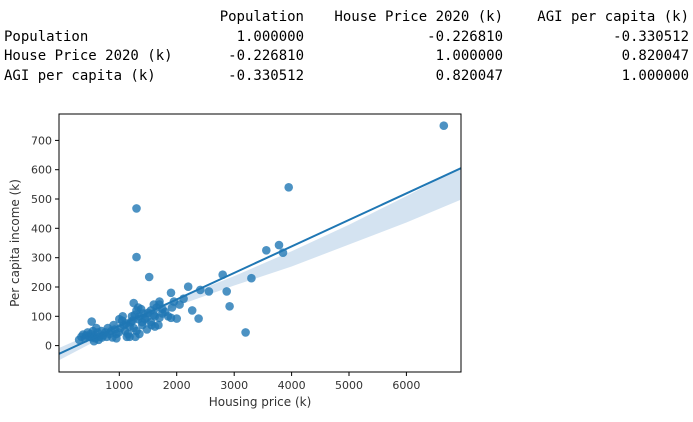  What do you see at coordinates (48, 346) in the screenshot?
I see `y-tick-label: 0` at bounding box center [48, 346].